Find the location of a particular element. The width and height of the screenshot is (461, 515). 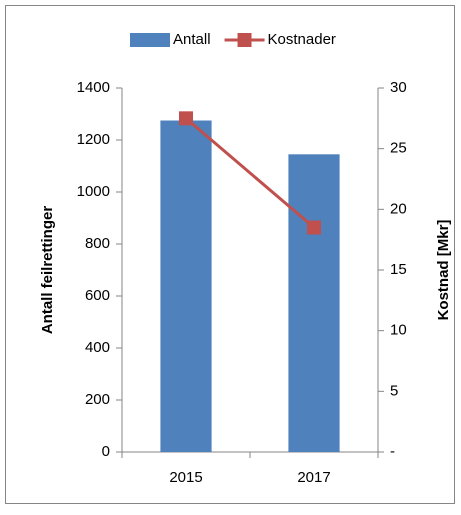

y2-axis-label: Kostnad [Mkr] is located at coordinates (443, 270).